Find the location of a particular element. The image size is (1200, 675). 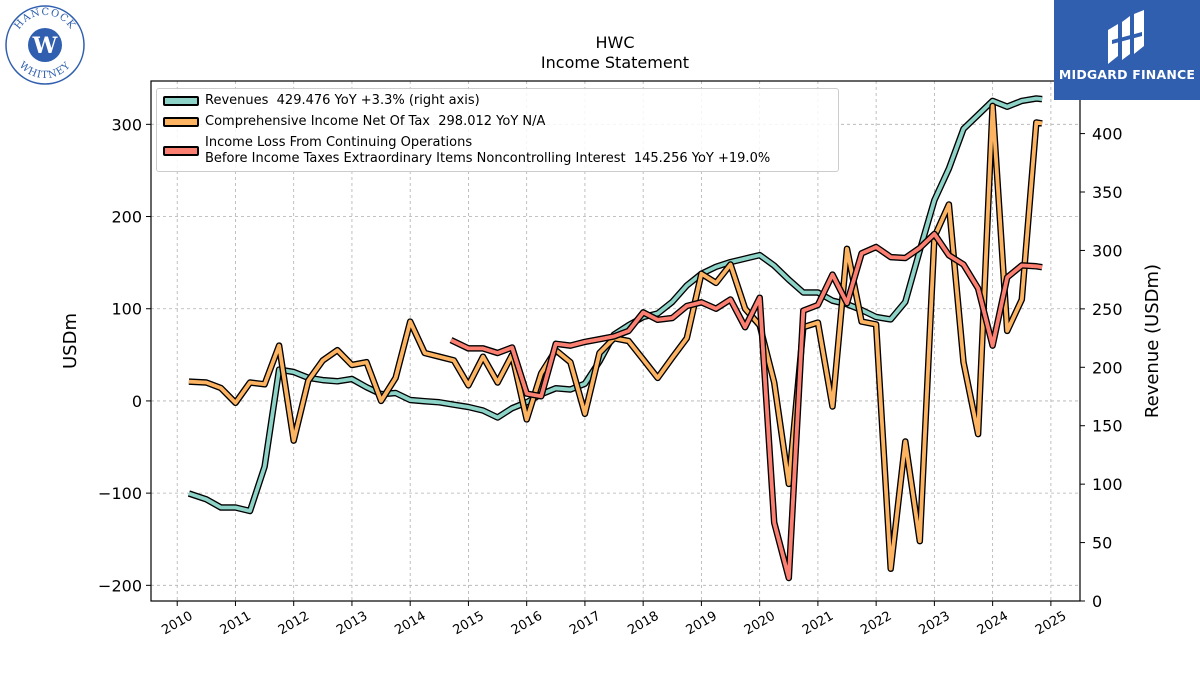

legend-item-revenues: Revenues 429.476 YoY +3.3% (right axis) is located at coordinates (321, 101).